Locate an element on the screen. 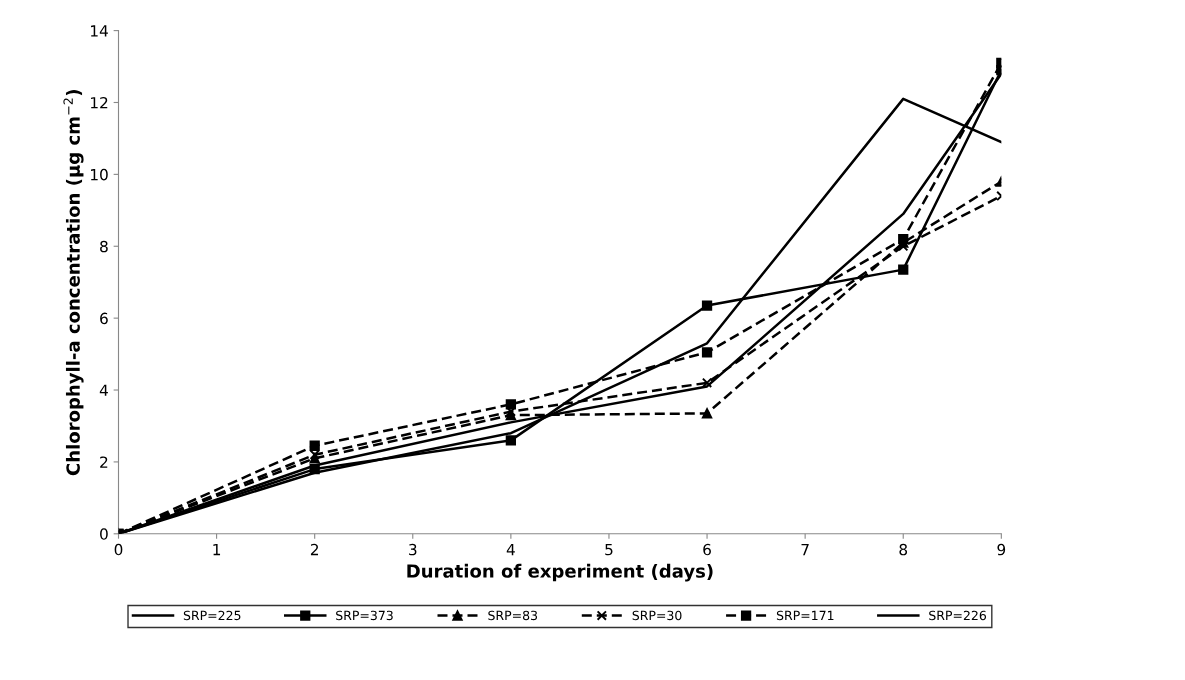 The width and height of the screenshot is (1185, 680). x-tick-label: 2 is located at coordinates (314, 549).